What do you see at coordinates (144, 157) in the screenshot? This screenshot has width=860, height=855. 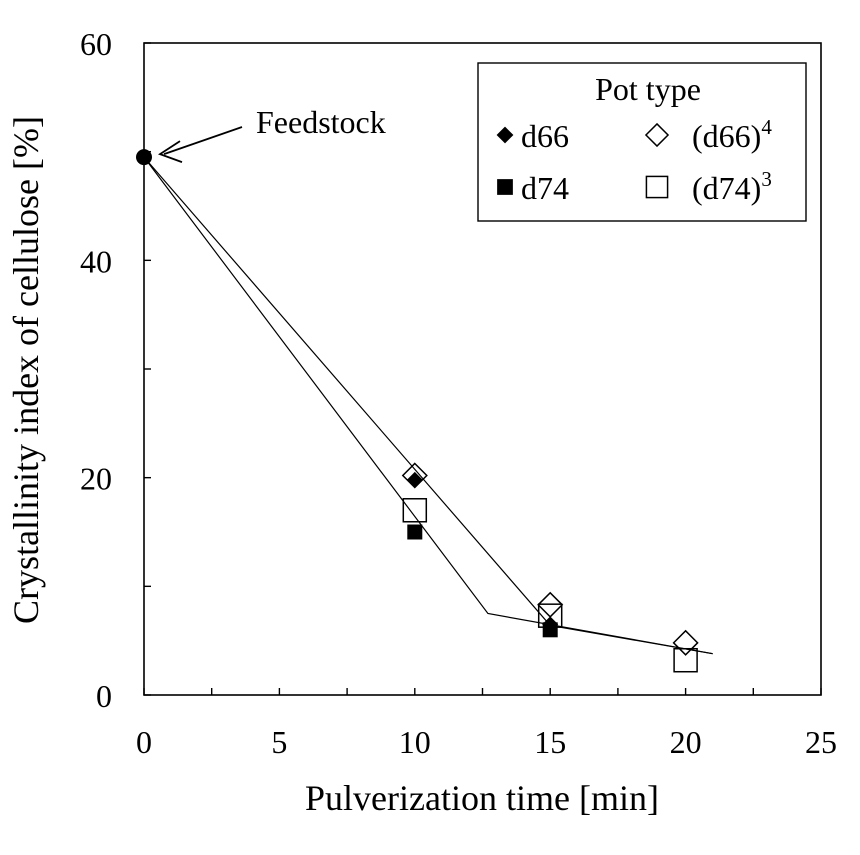 I see `feedstock-point` at bounding box center [144, 157].